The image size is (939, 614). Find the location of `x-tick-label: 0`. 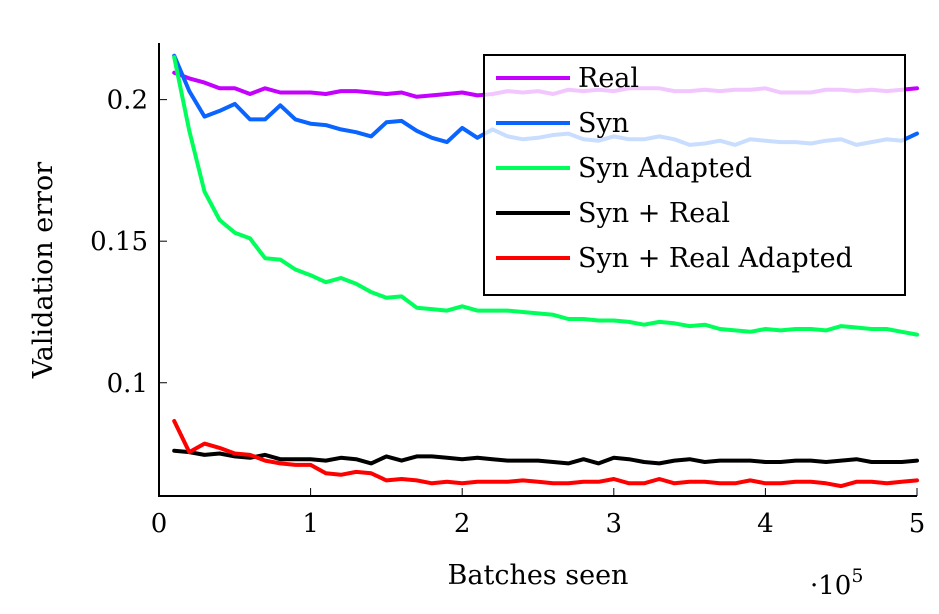

x-tick-label: 0 is located at coordinates (159, 524).